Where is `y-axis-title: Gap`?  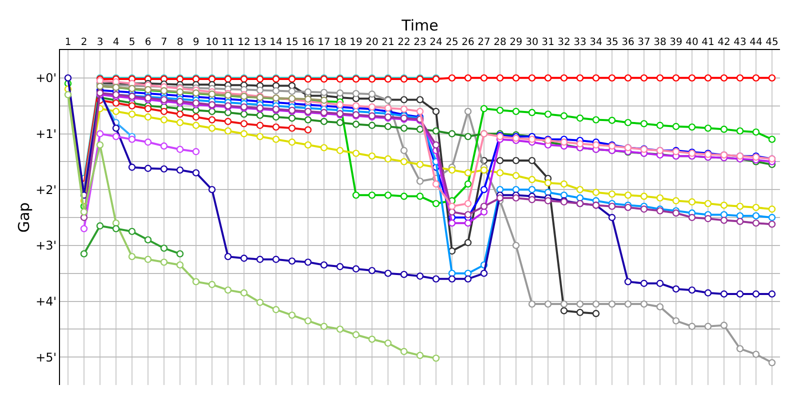 y-axis-title: Gap is located at coordinates (23, 217).